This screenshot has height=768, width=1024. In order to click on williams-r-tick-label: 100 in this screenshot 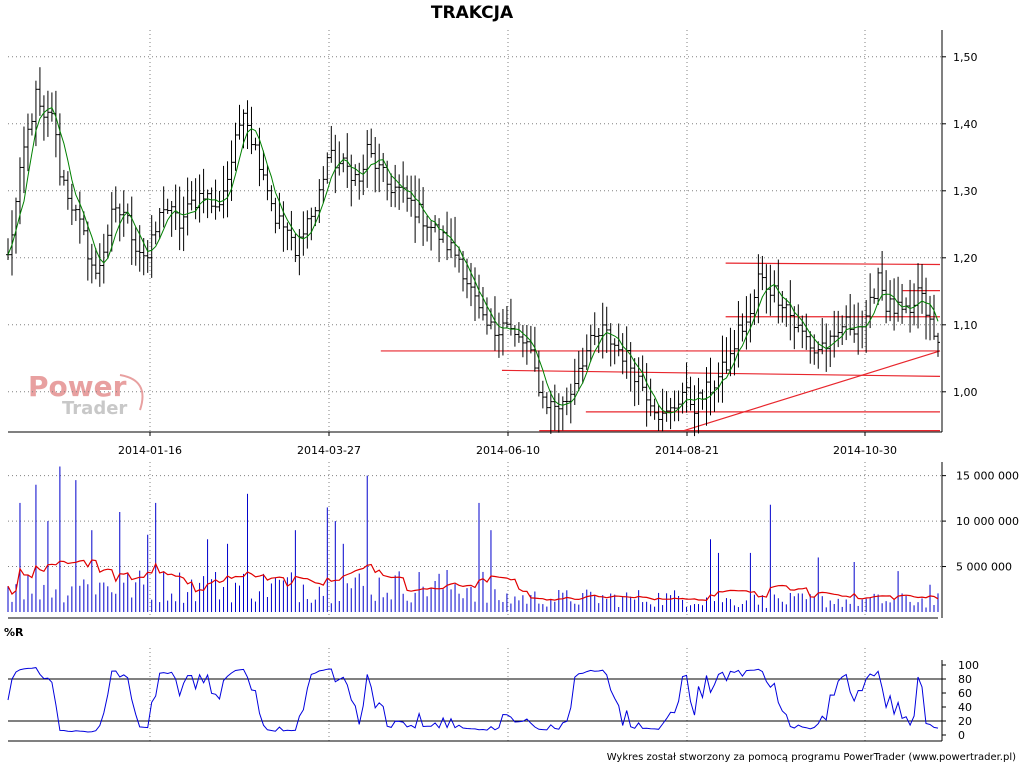, I will do `click(968, 665)`.